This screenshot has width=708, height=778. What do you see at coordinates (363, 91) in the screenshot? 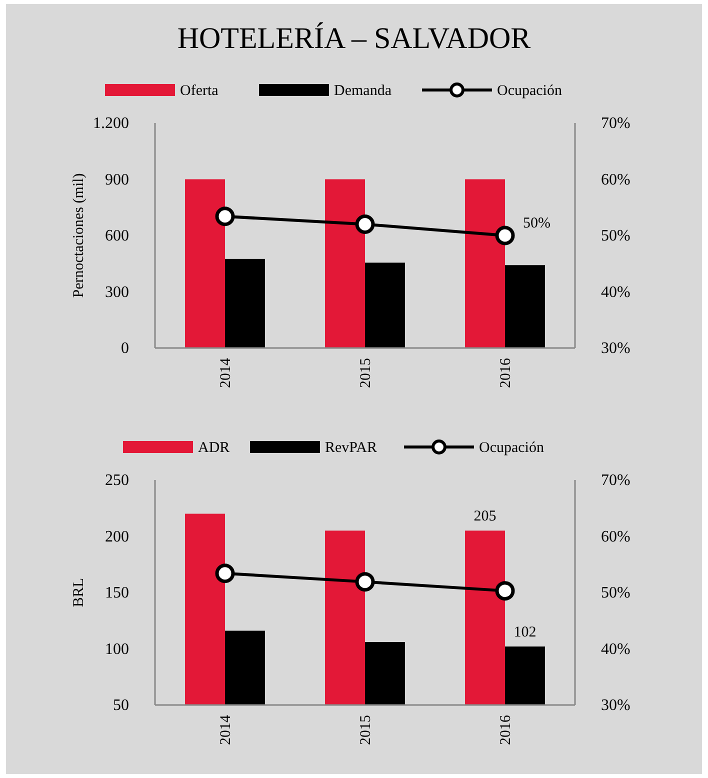
I see `legend-label: Demanda` at bounding box center [363, 91].